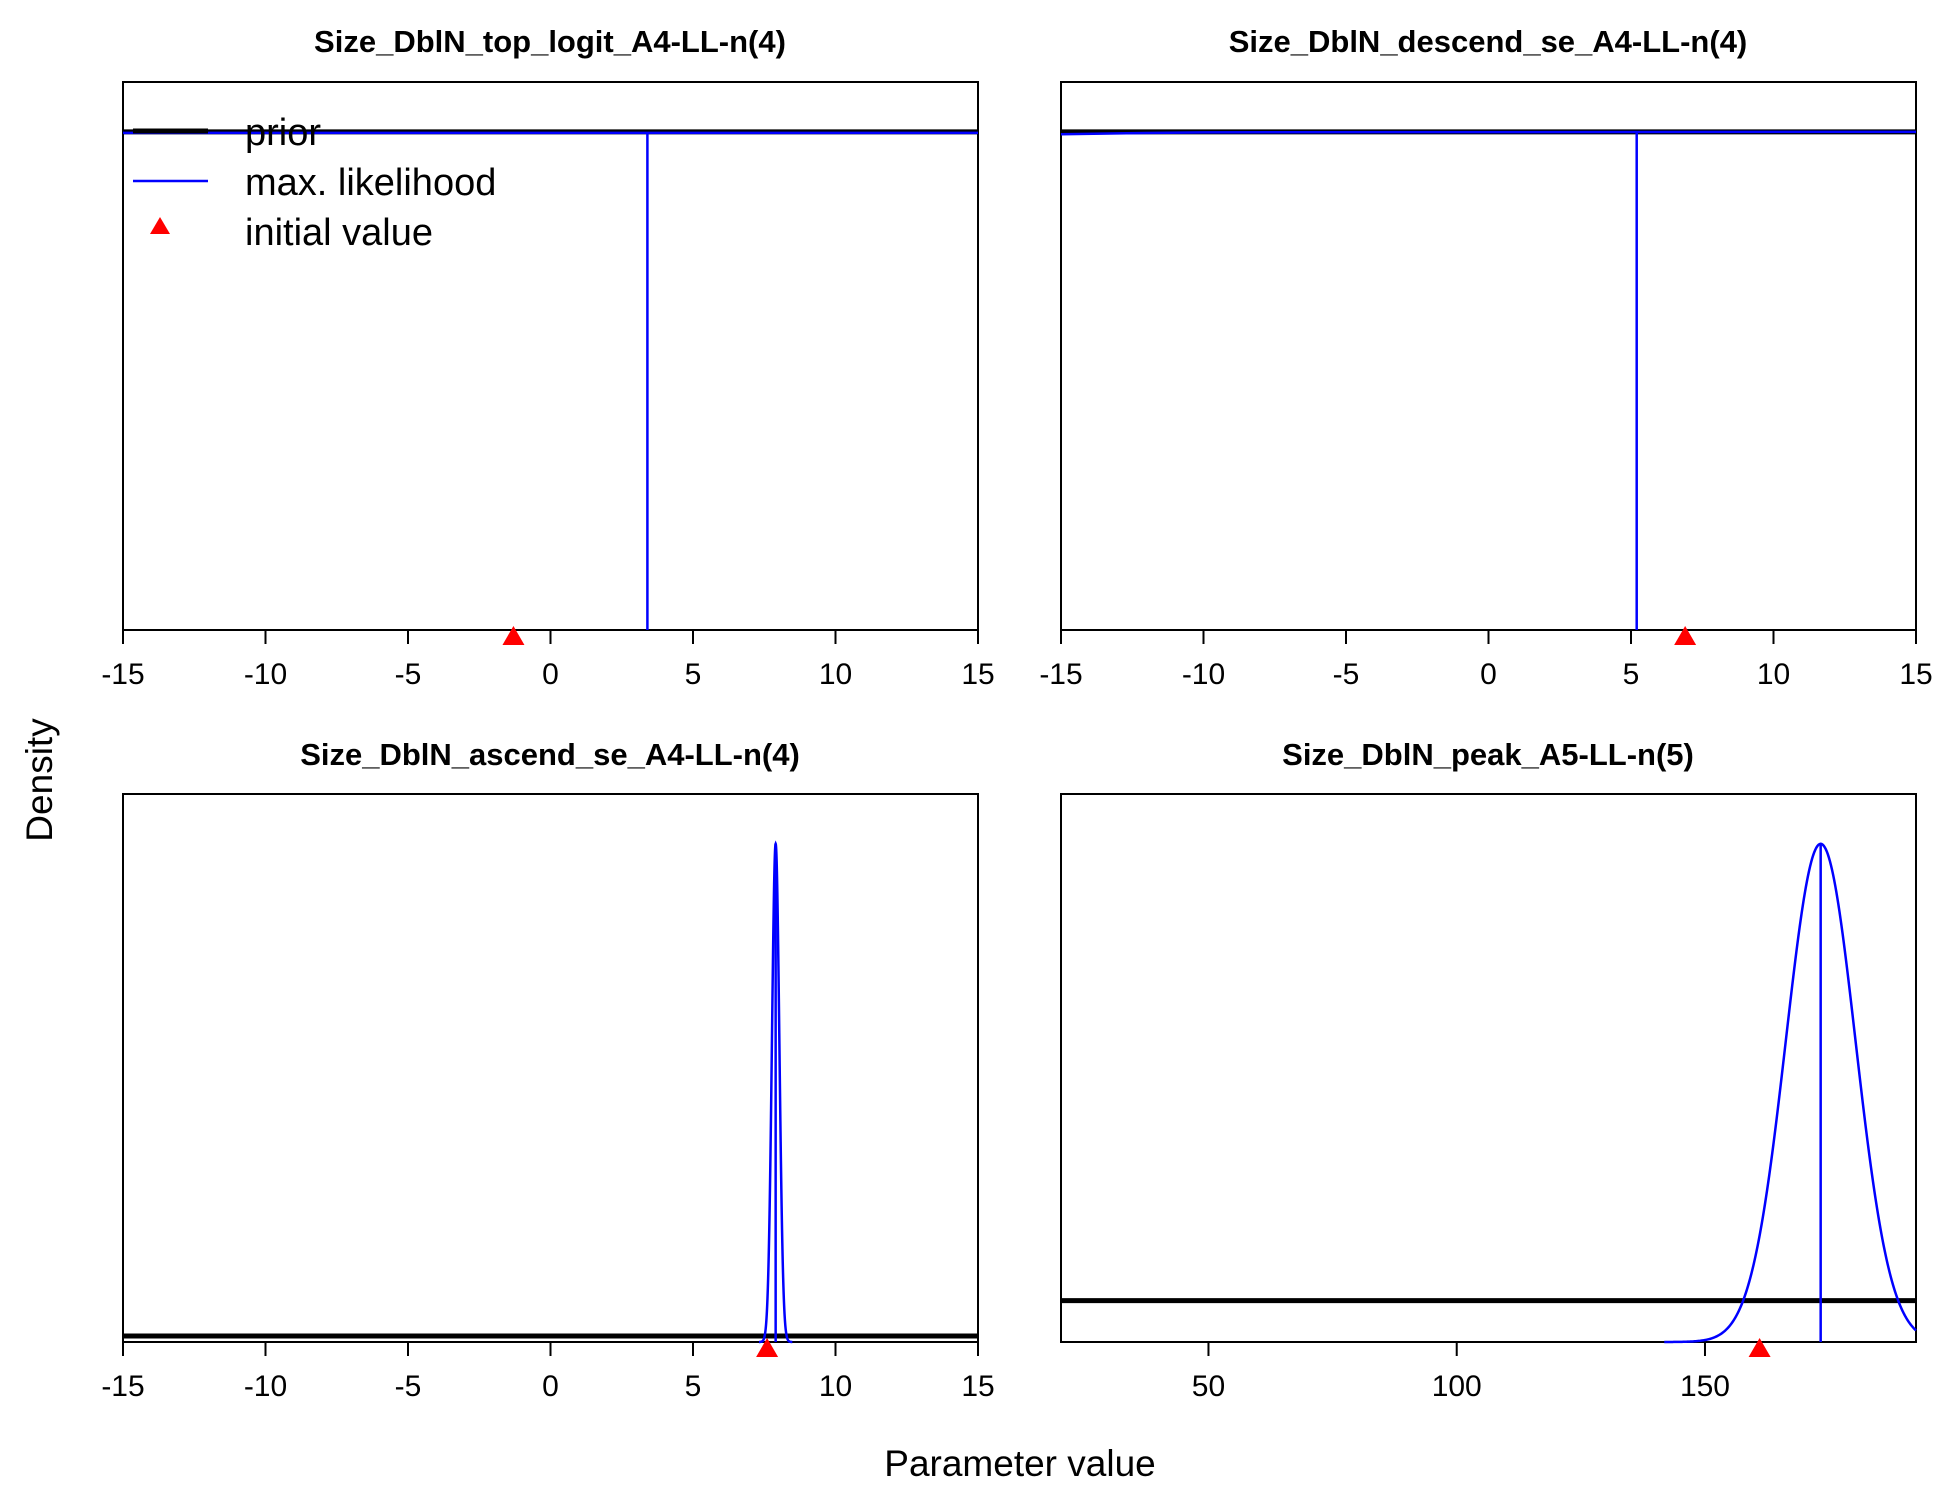 The image size is (1950, 1500). I want to click on x-tick-label: 150, so click(1705, 1386).